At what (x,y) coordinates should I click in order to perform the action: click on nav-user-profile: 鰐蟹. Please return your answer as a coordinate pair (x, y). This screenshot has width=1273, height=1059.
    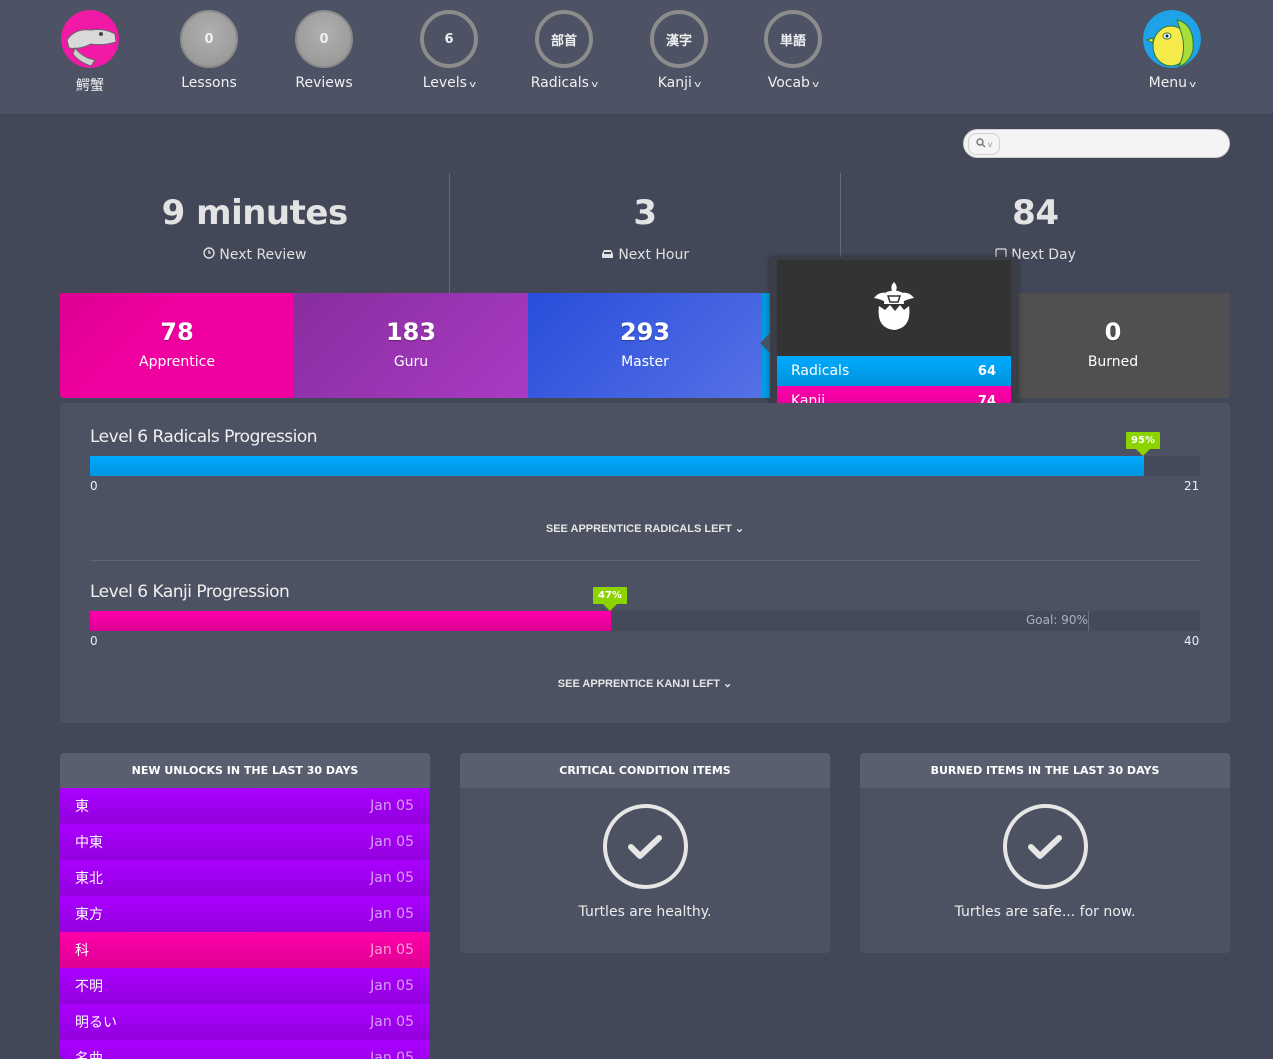
    Looking at the image, I should click on (90, 52).